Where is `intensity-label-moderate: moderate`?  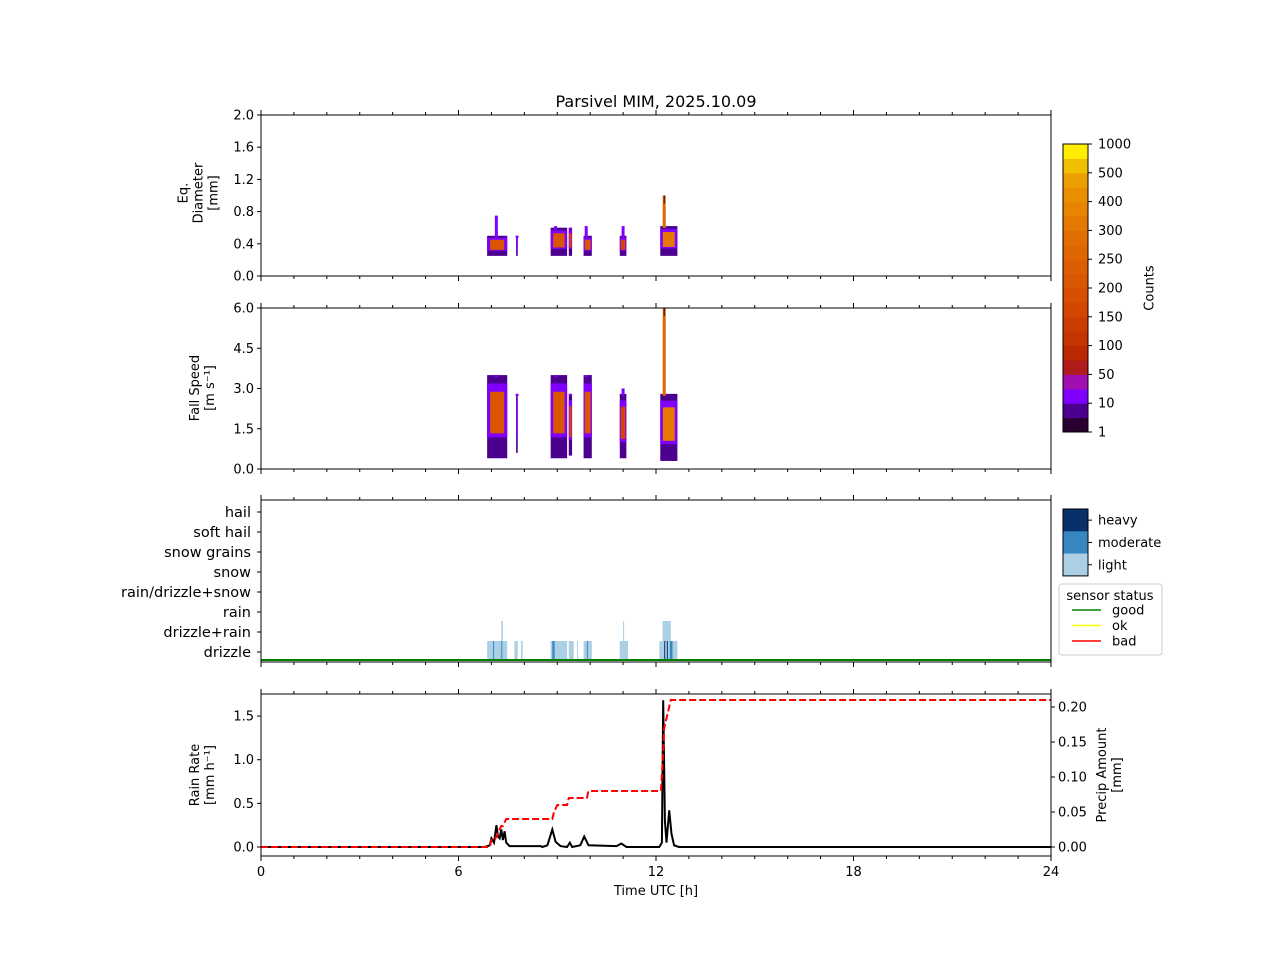
intensity-label-moderate: moderate is located at coordinates (1129, 543).